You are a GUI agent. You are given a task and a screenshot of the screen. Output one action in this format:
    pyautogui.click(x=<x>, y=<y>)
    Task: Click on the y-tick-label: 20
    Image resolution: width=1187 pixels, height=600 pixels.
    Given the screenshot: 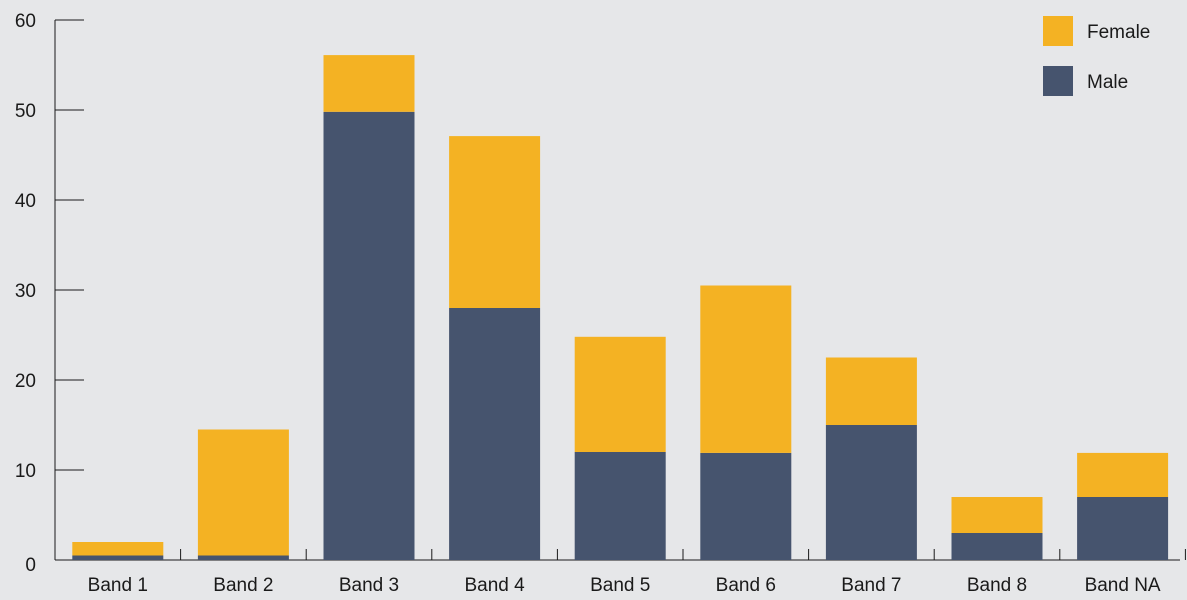 What is the action you would take?
    pyautogui.click(x=25, y=381)
    